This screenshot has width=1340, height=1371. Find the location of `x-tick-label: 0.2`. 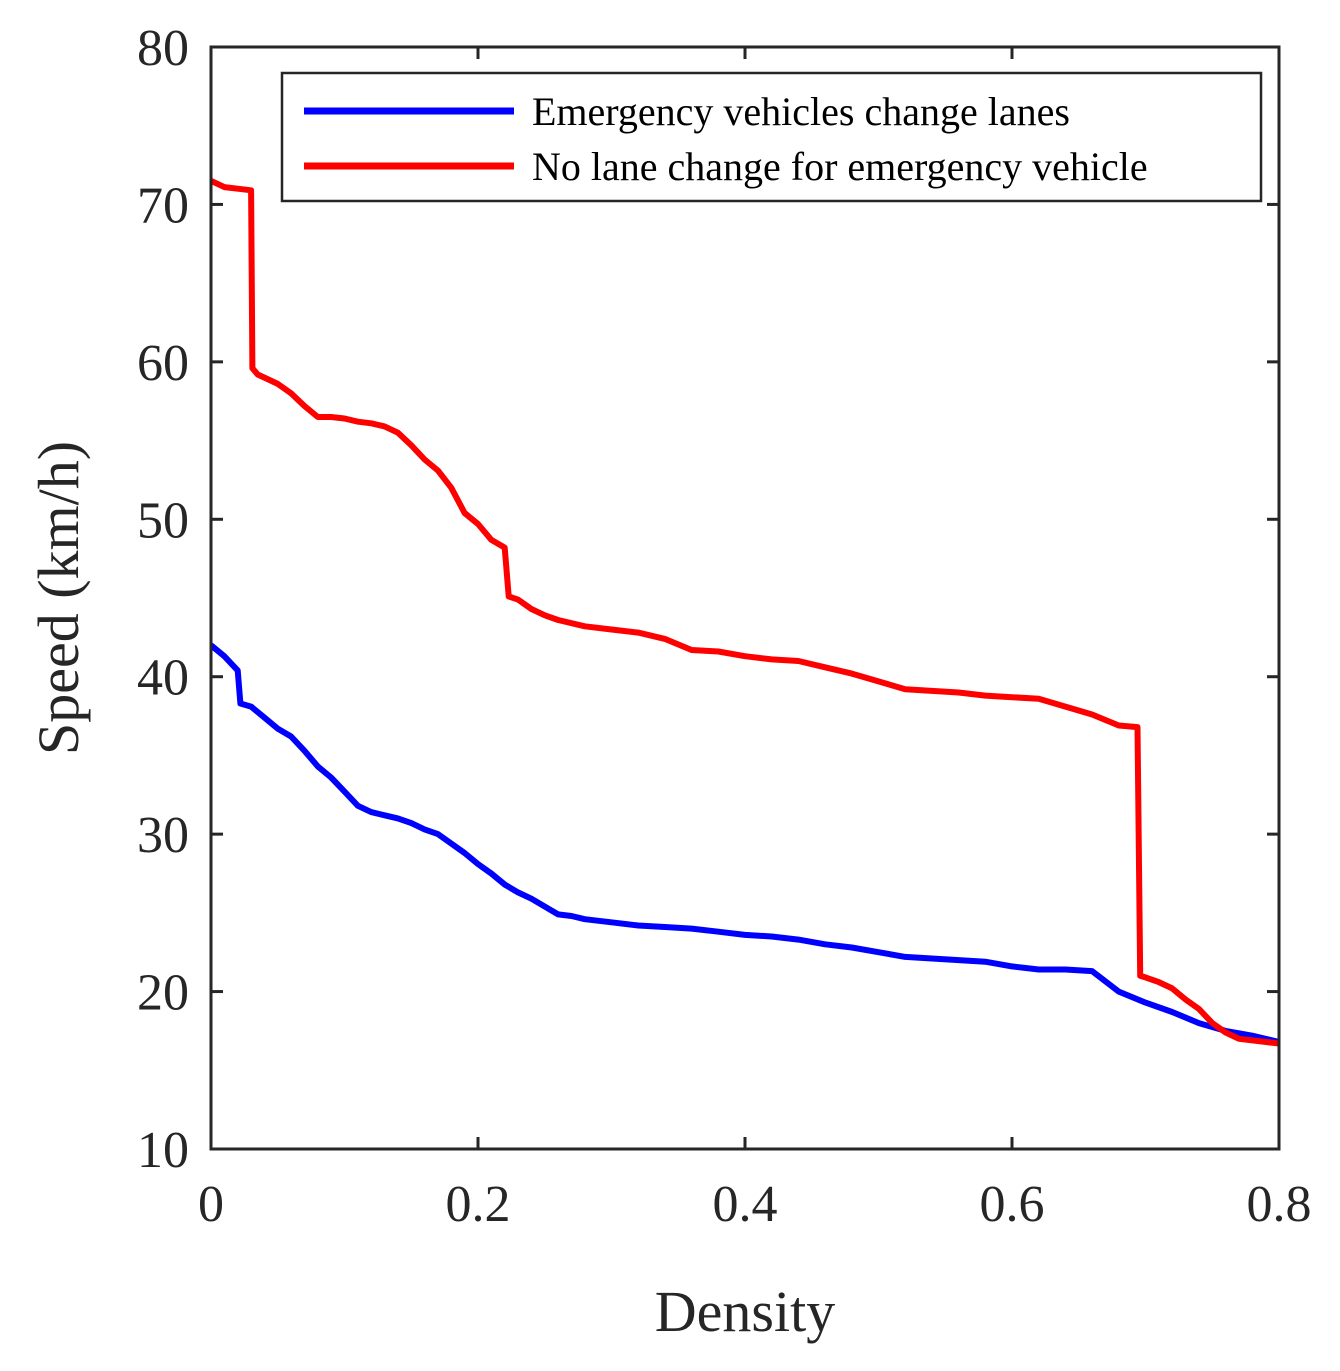

x-tick-label: 0.2 is located at coordinates (478, 1204).